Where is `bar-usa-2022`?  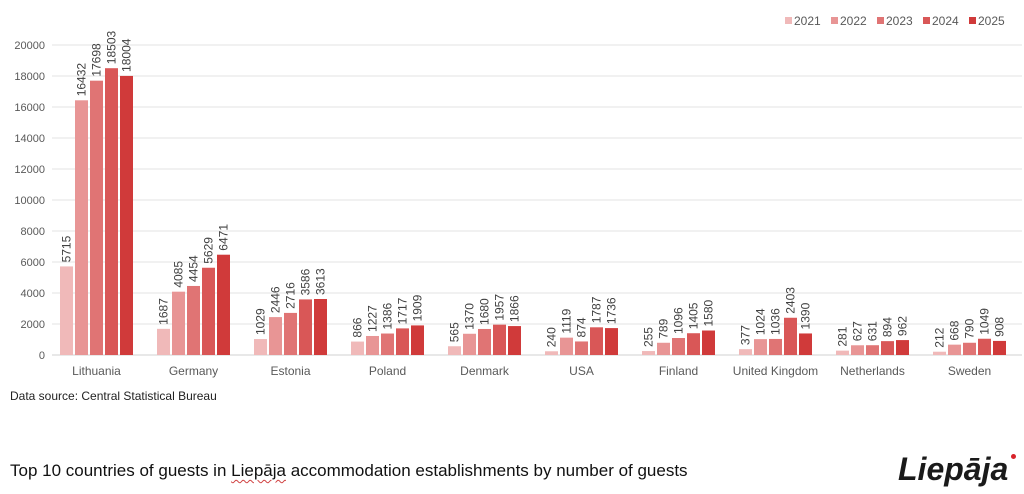
bar-usa-2022 is located at coordinates (566, 346).